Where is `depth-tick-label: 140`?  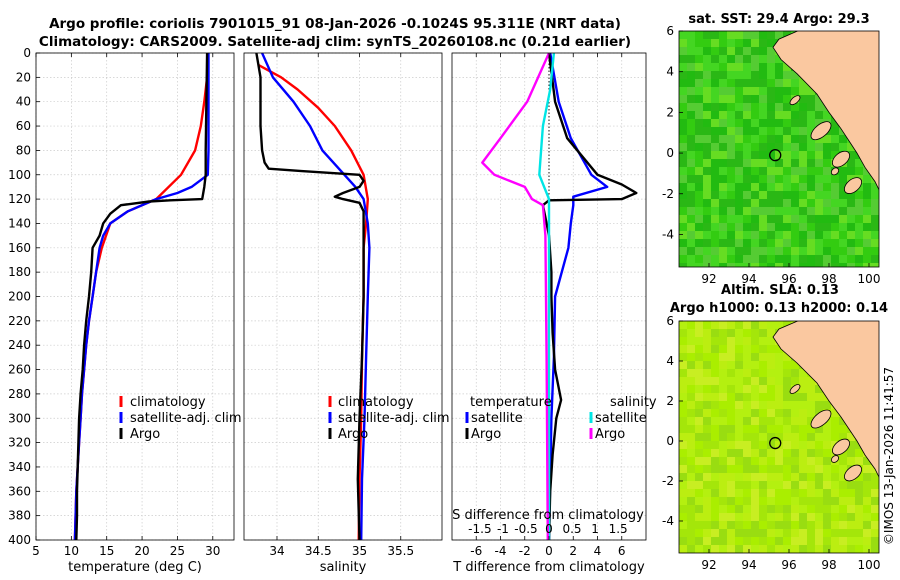
depth-tick-label: 140 is located at coordinates (19, 223).